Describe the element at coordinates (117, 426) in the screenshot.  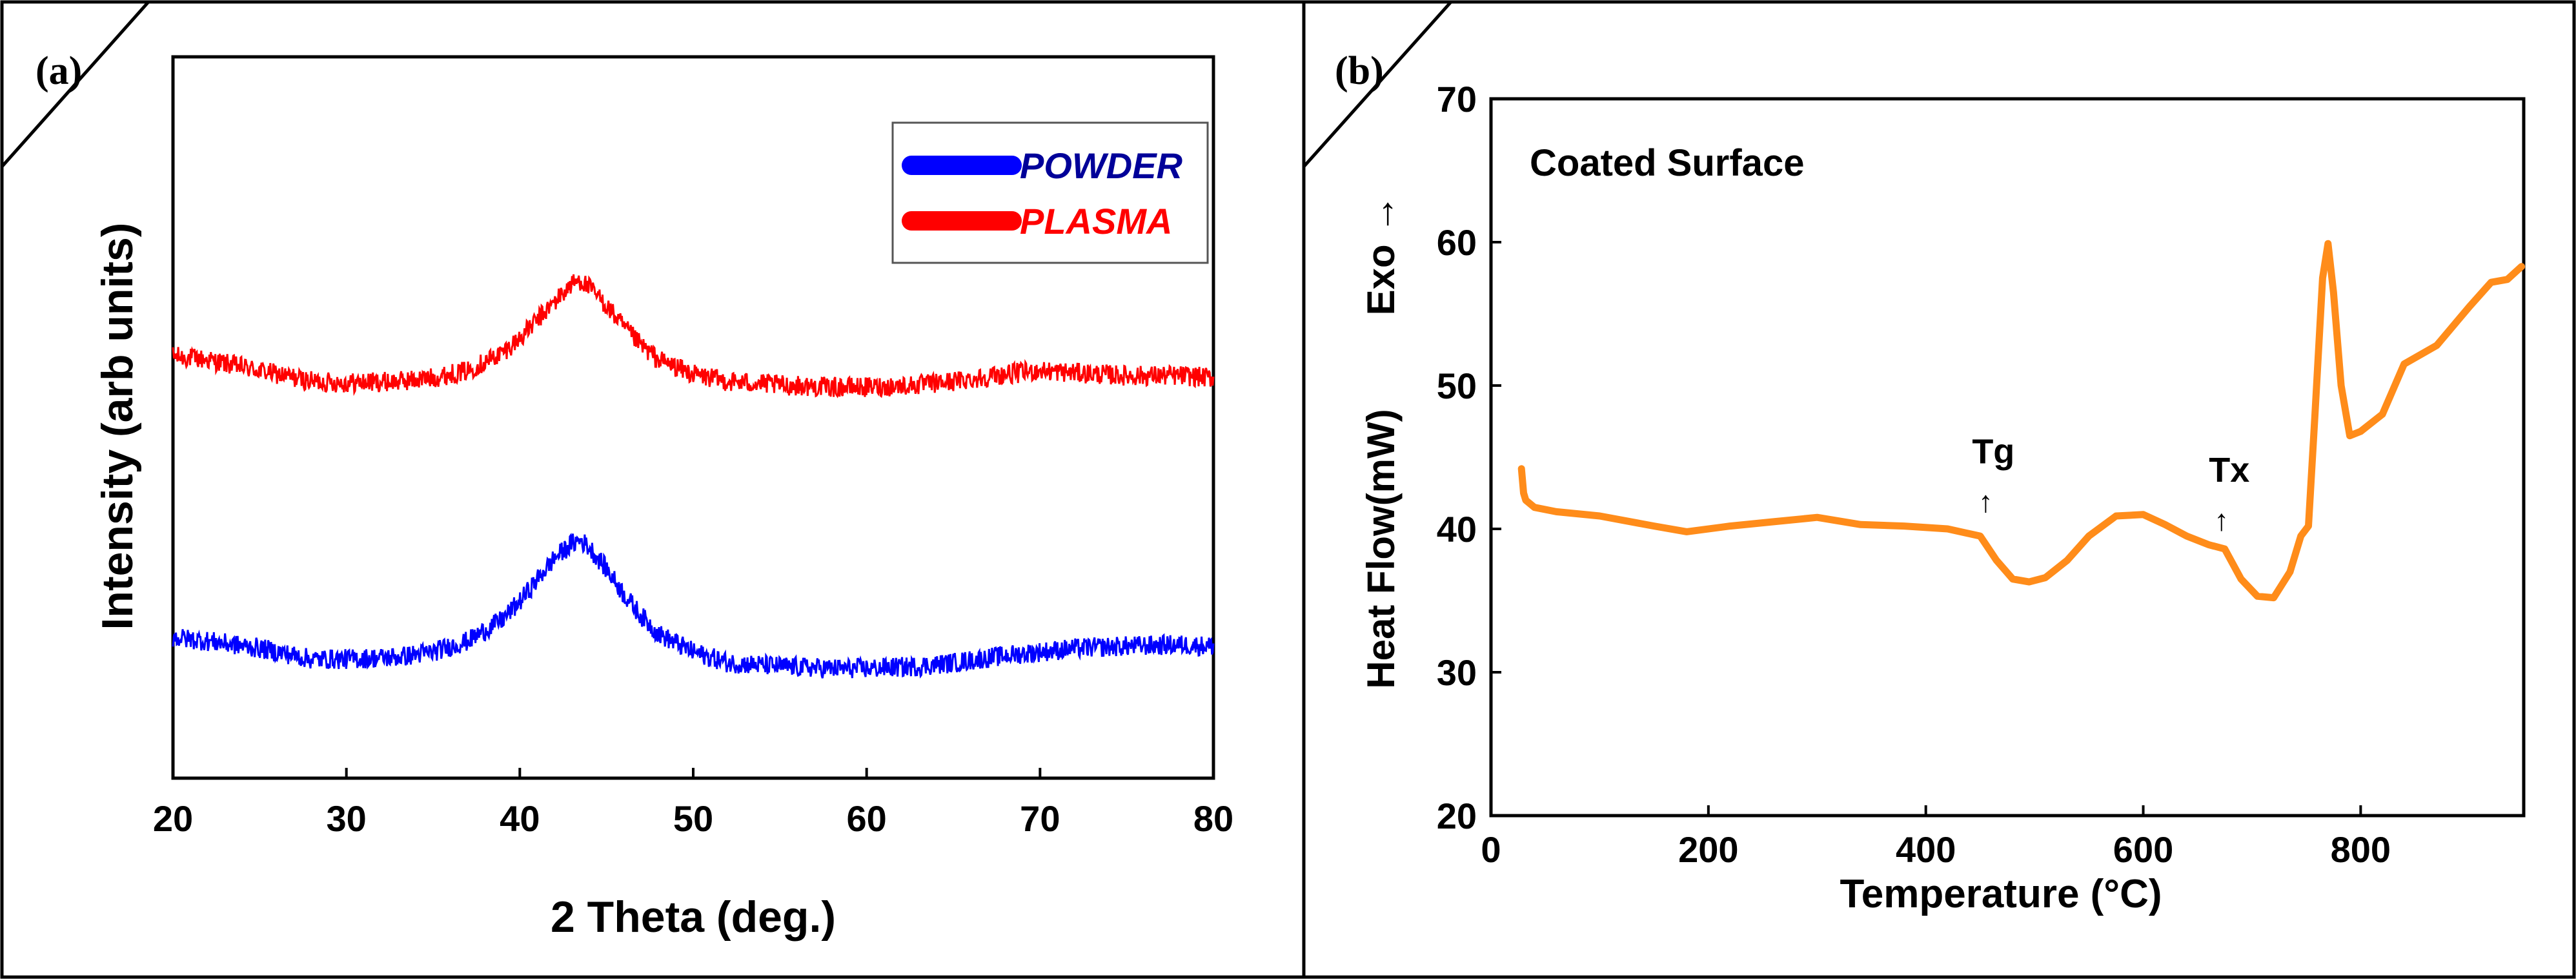
I see `xrd-y-axis-label: Intensity (arb units)` at that location.